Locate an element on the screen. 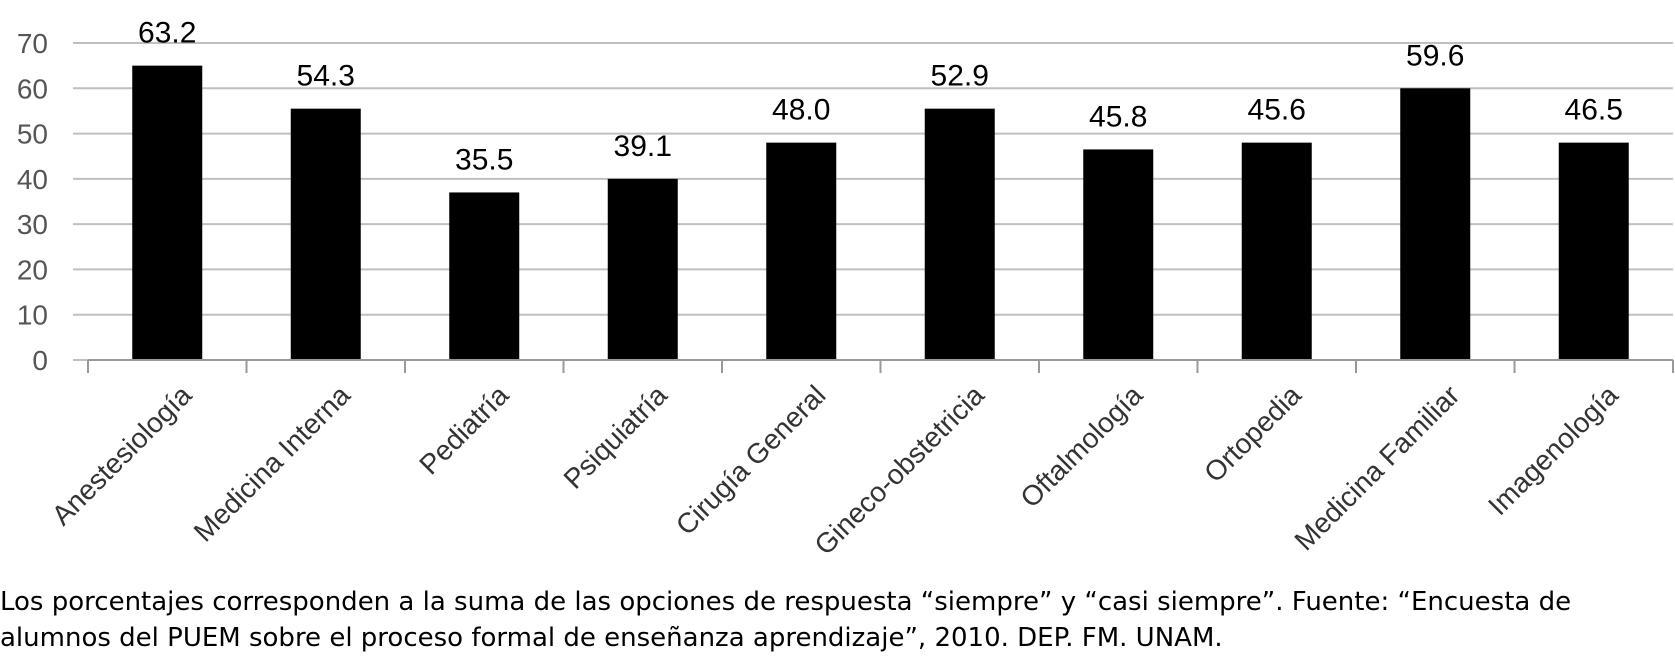 Image resolution: width=1675 pixels, height=661 pixels. data-label: 39.1 is located at coordinates (643, 146).